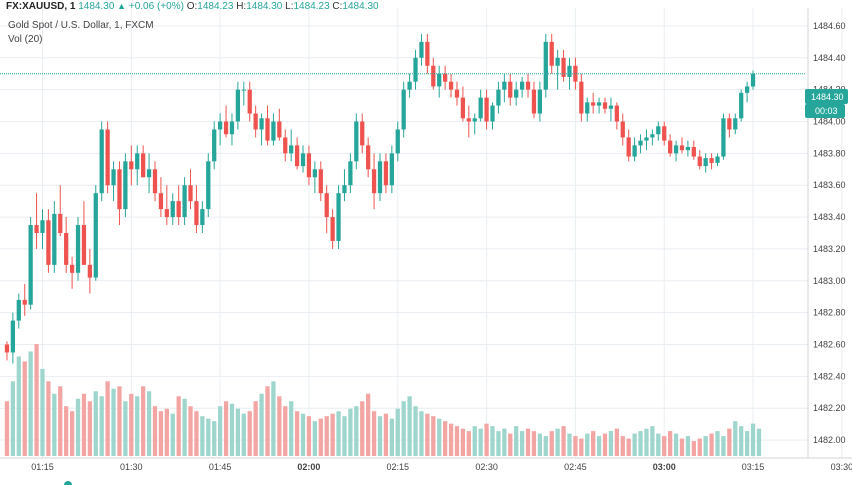 This screenshot has height=485, width=852. What do you see at coordinates (241, 6) in the screenshot?
I see `high-label: H:` at bounding box center [241, 6].